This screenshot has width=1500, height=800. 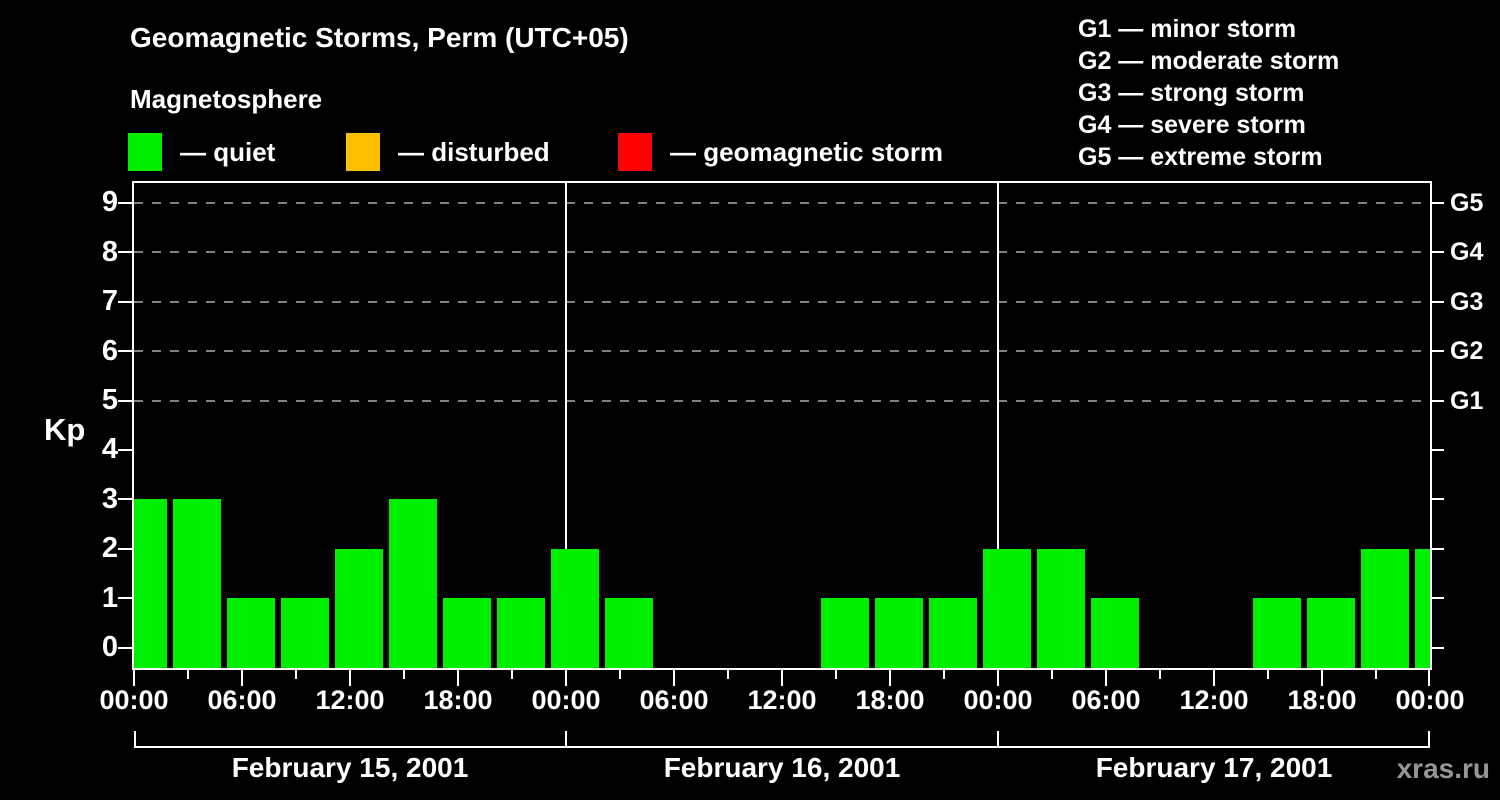 I want to click on xras-watermark: xras.ru, so click(x=1443, y=768).